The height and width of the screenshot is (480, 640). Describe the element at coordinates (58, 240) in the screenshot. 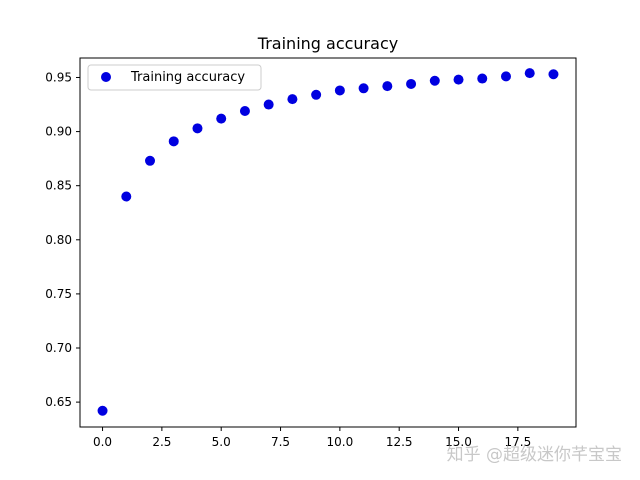

I see `y-tick-label: 0.80` at that location.